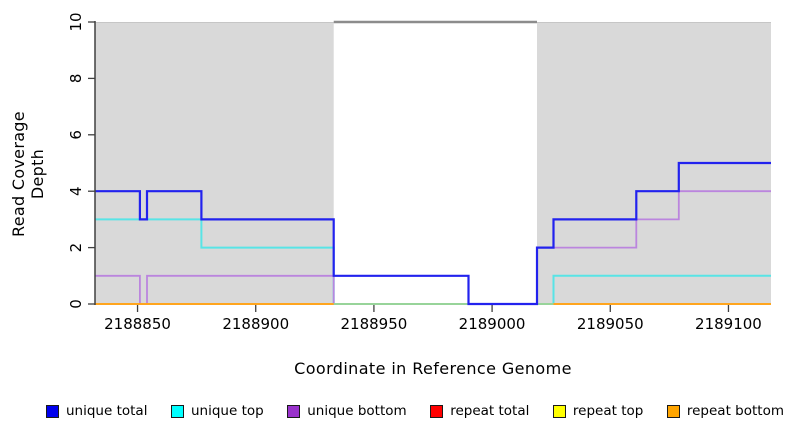  What do you see at coordinates (433, 368) in the screenshot?
I see `x-axis-label: Coordinate in Reference Genome` at bounding box center [433, 368].